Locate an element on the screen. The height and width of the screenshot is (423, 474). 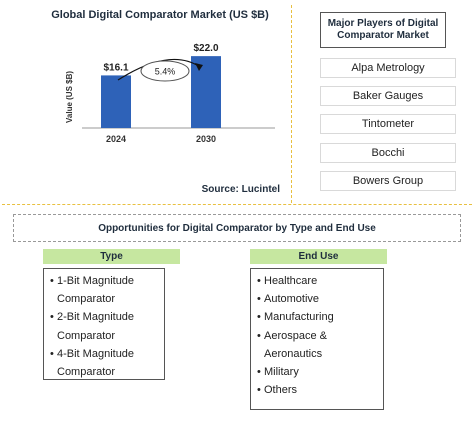
bar-chart: Value (US $B) $16.1 2024 $22.0 2030 5.4% is located at coordinates (170, 93).